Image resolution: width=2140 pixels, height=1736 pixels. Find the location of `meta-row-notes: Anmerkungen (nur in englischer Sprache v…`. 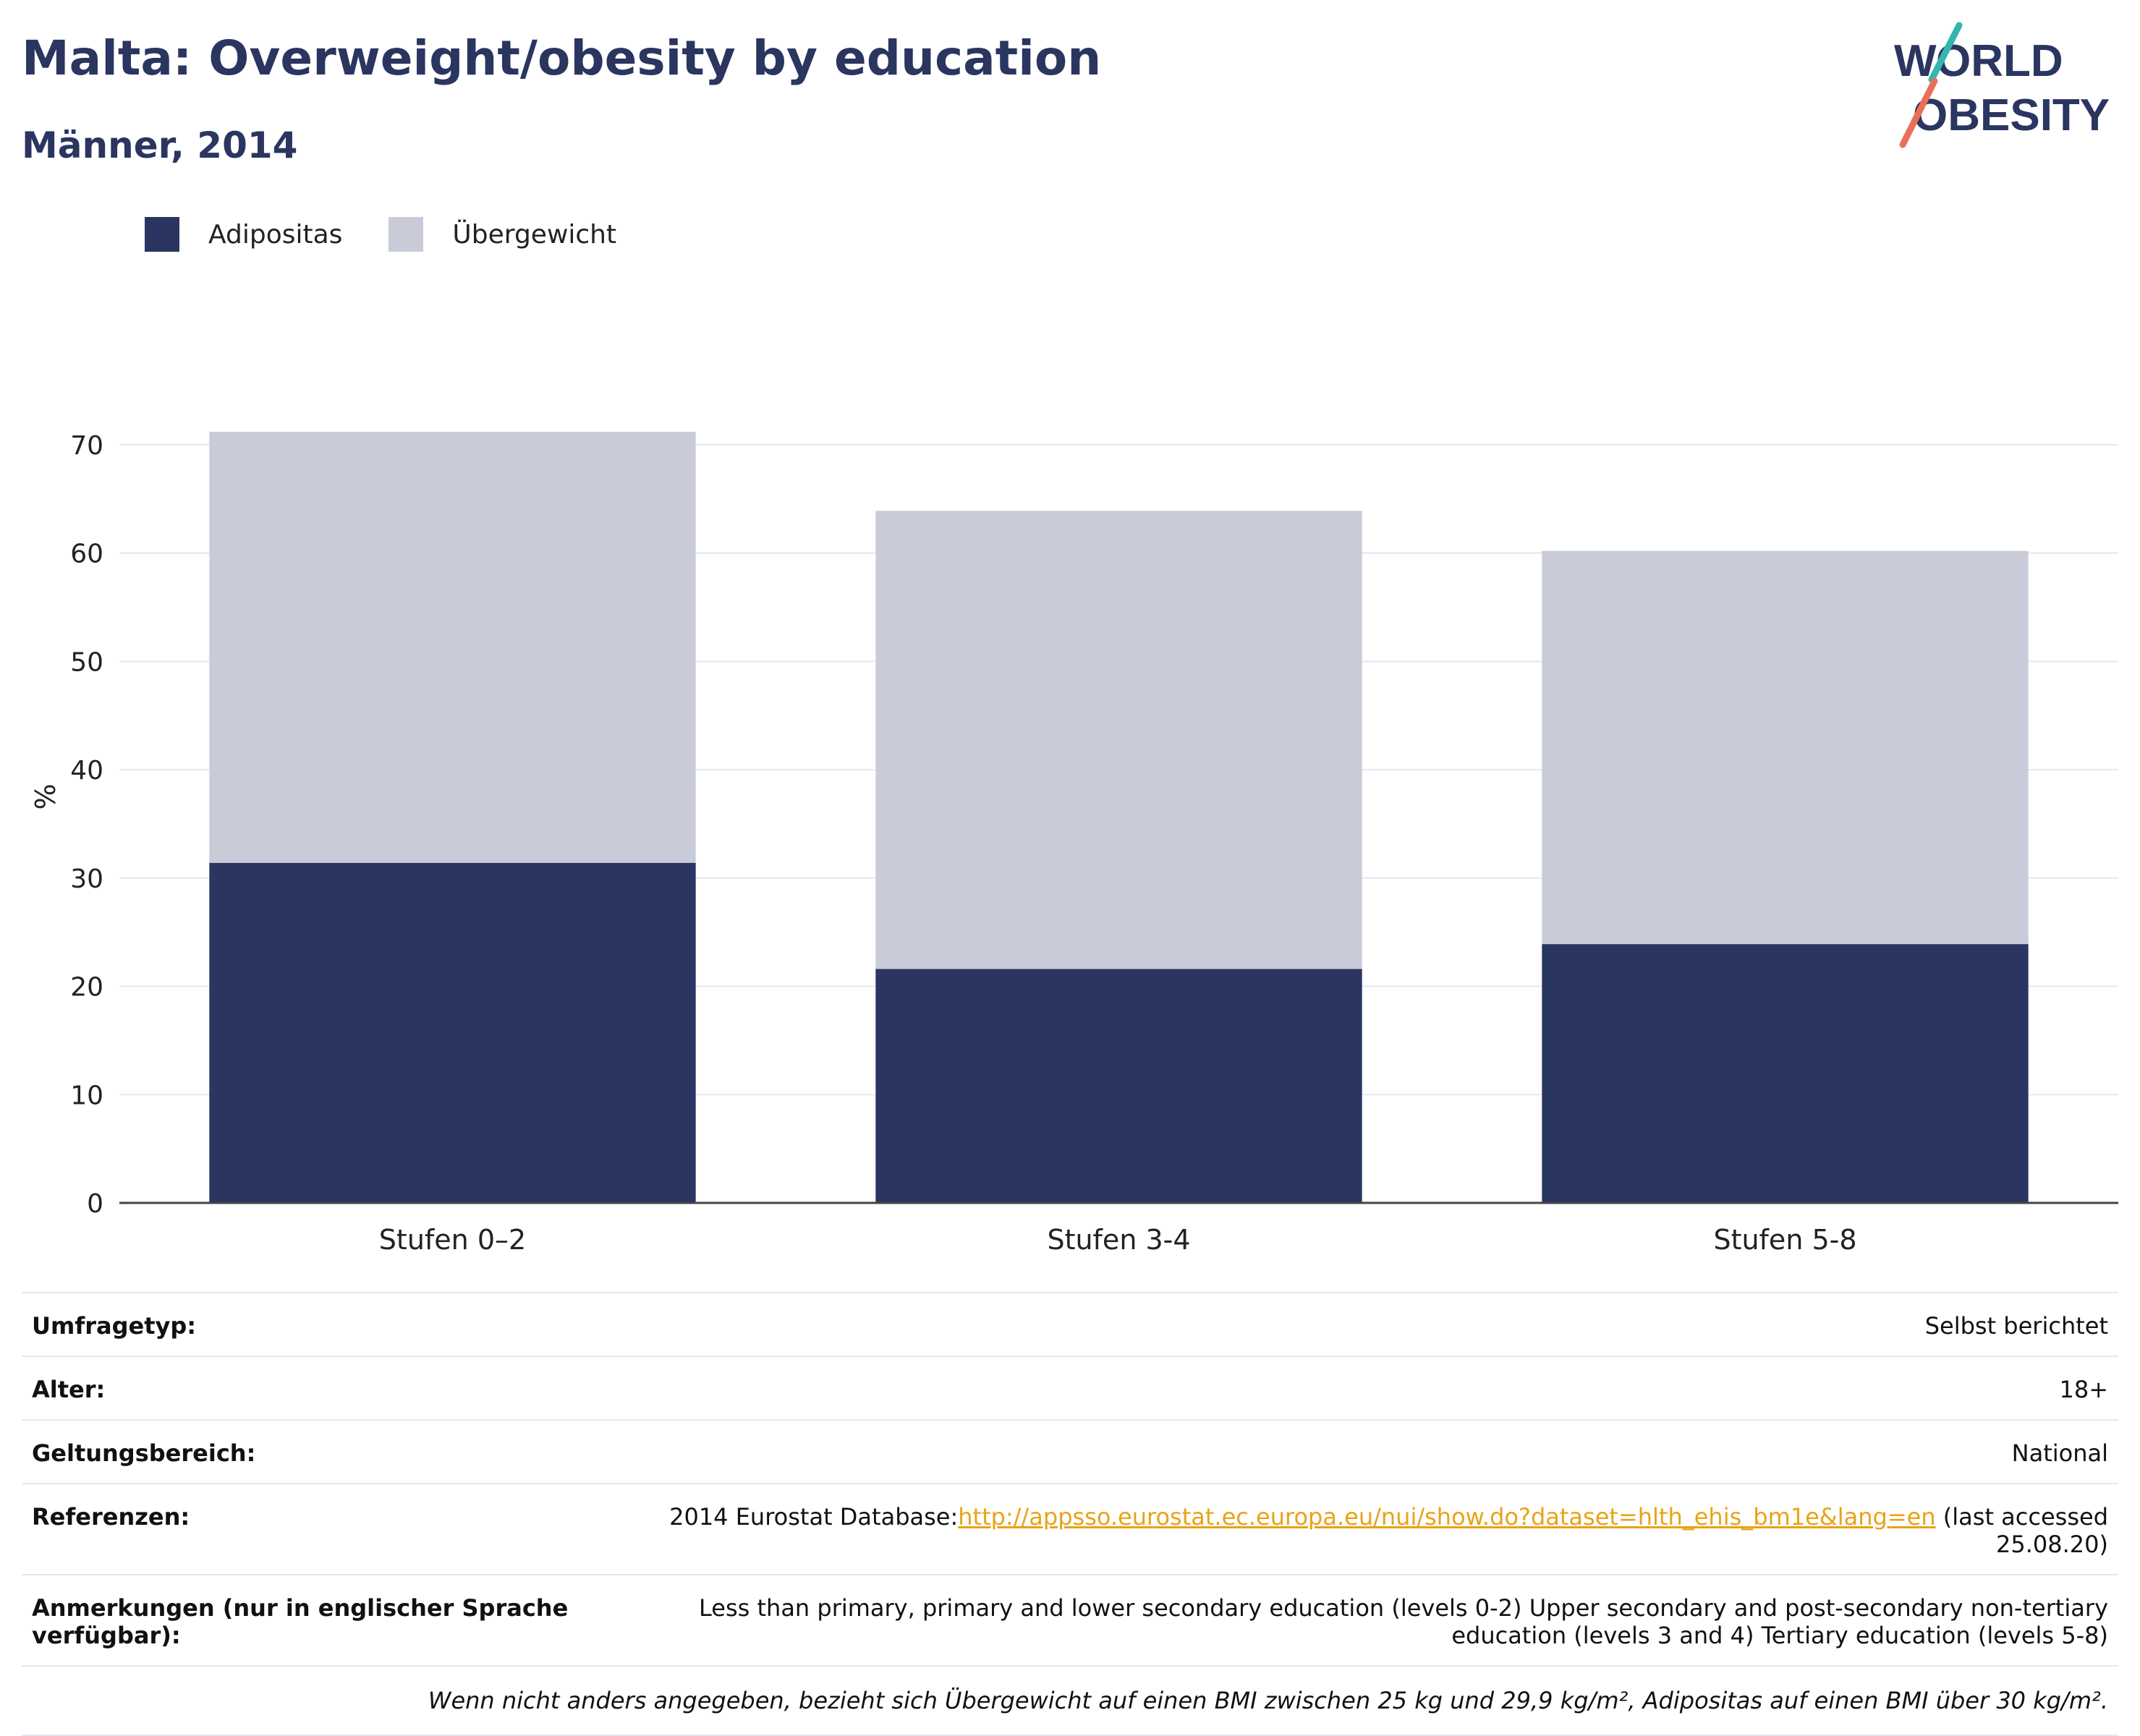

meta-row-notes: Anmerkungen (nur in englischer Sprache v… is located at coordinates (1070, 1619).